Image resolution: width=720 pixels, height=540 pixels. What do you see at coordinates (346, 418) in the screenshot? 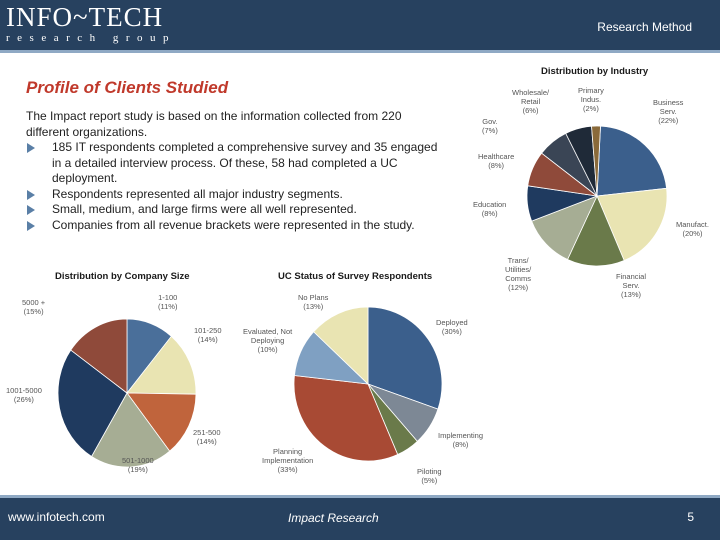
I see `pie-slice-planning-implementation` at bounding box center [346, 418].